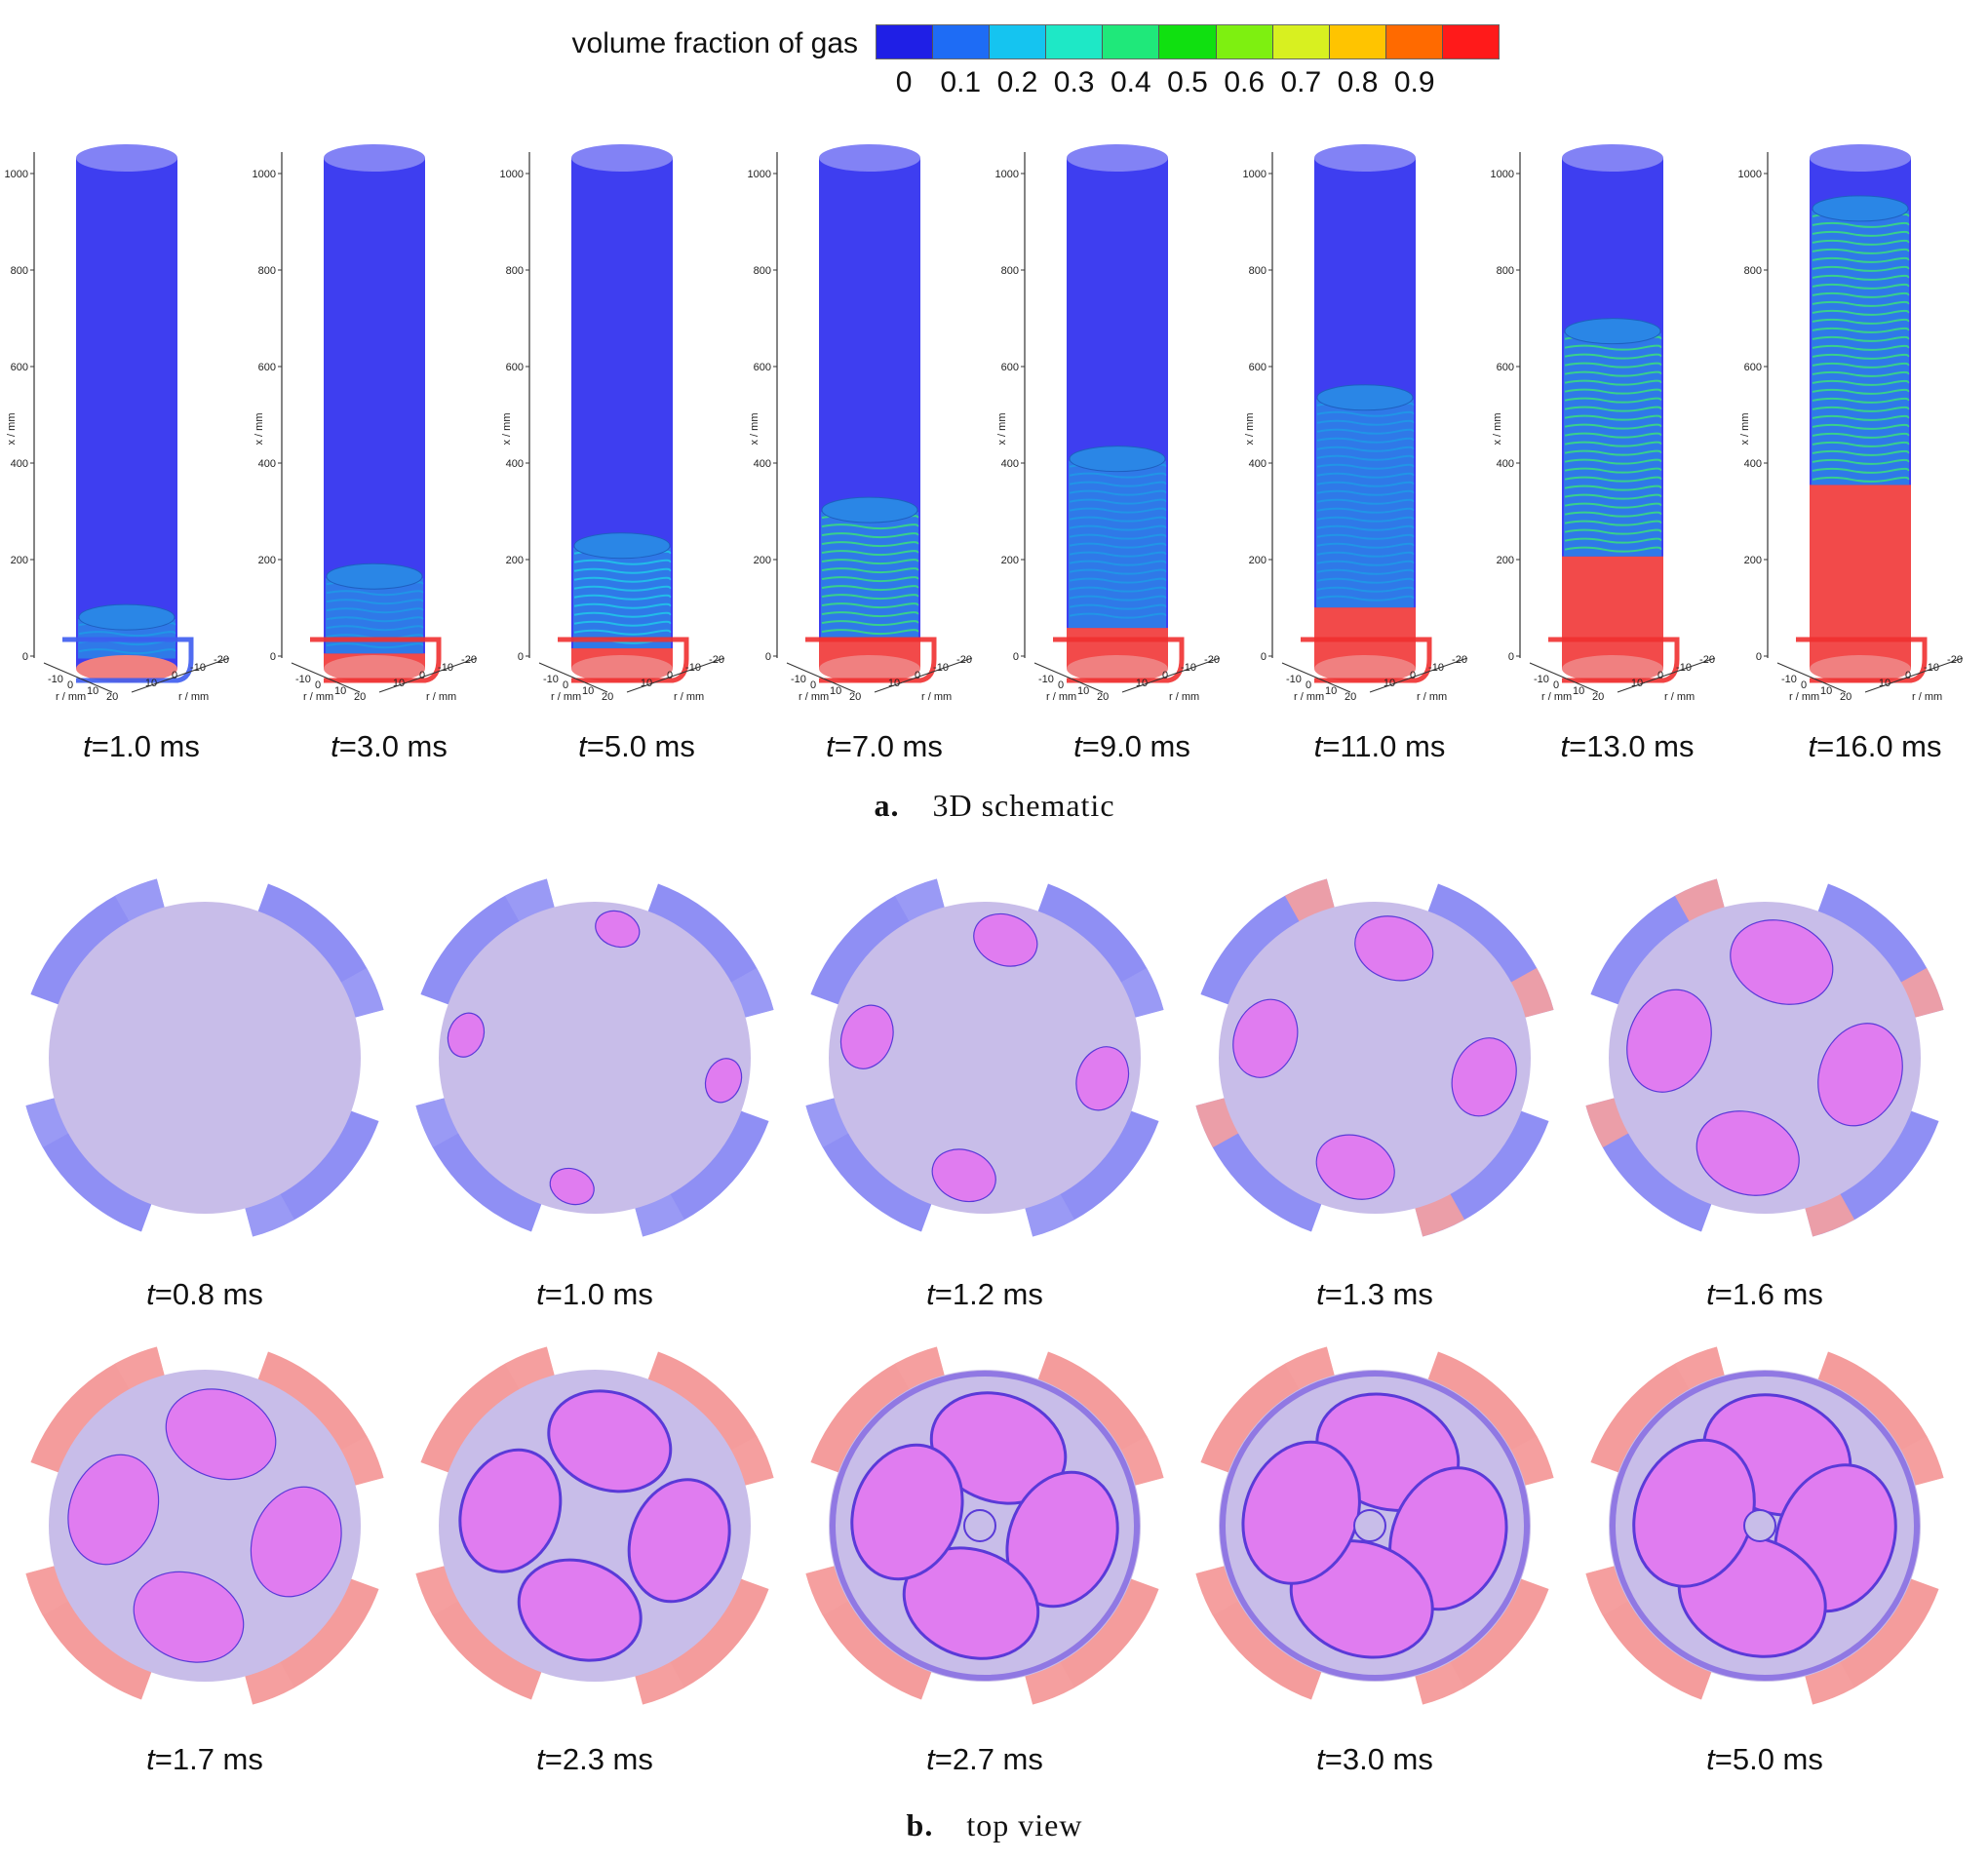  I want to click on time-label: t=1.3 ms, so click(1374, 1294).